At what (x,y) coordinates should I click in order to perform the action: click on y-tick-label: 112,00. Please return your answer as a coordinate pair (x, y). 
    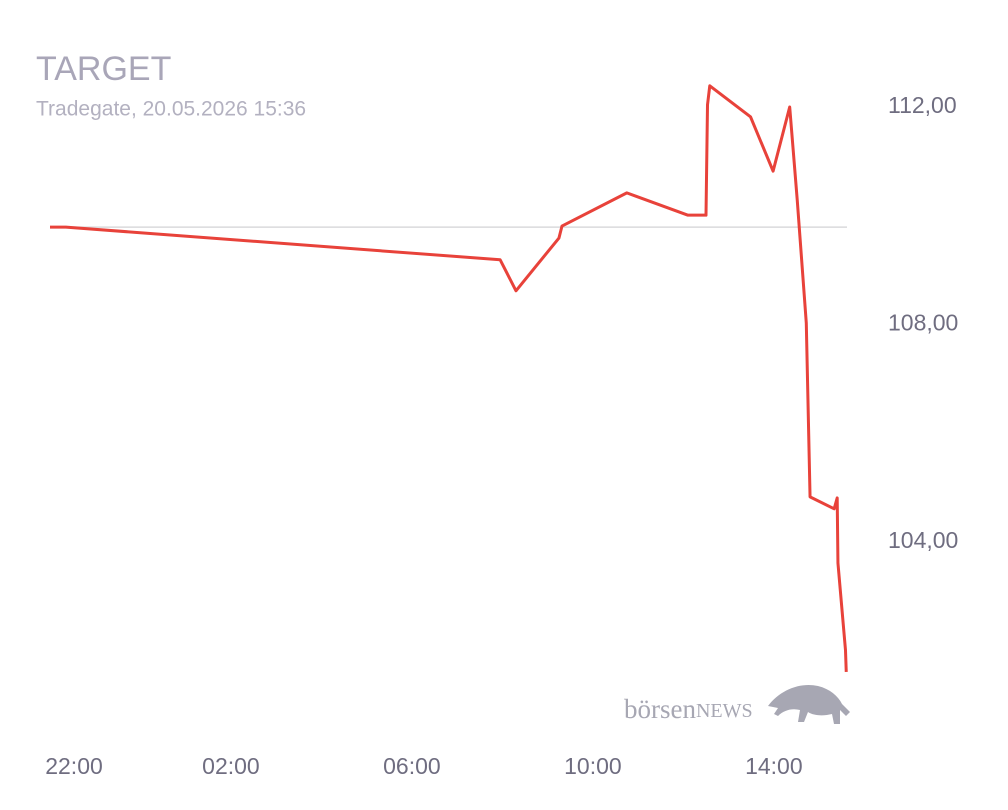
    Looking at the image, I should click on (922, 105).